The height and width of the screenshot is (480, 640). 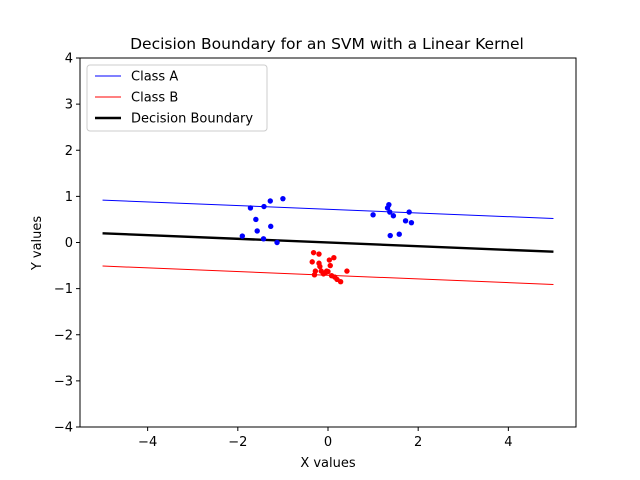 I want to click on y-tick-label: −2, so click(x=63, y=335).